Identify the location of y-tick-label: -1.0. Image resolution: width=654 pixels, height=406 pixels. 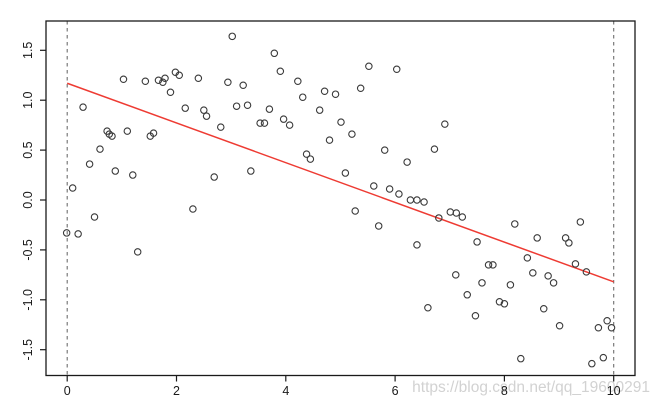
(28, 300).